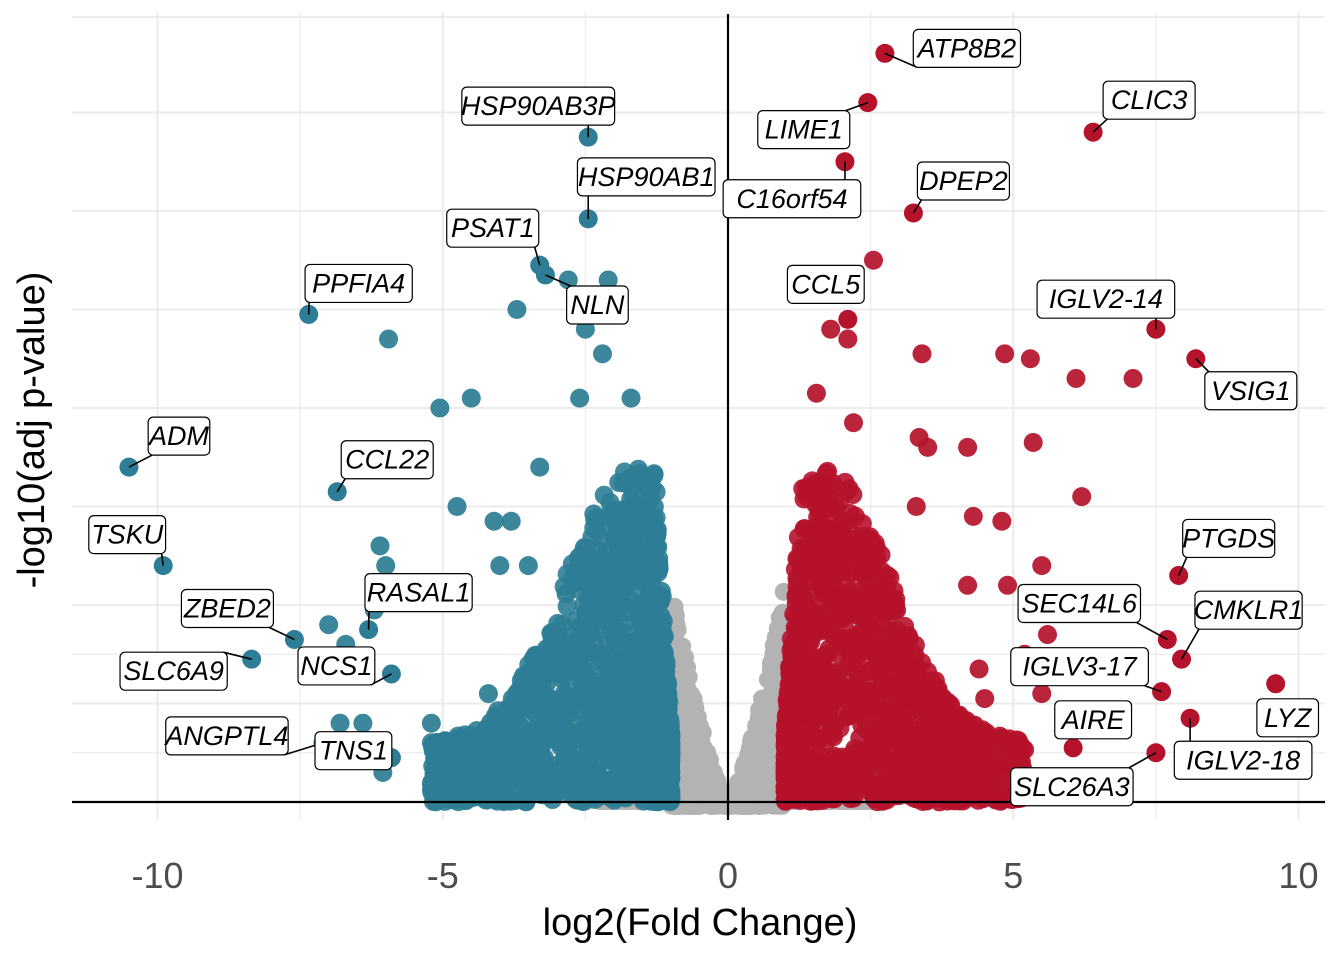 This screenshot has height=960, width=1344. I want to click on gene-name: HSP90AB1, so click(646, 177).